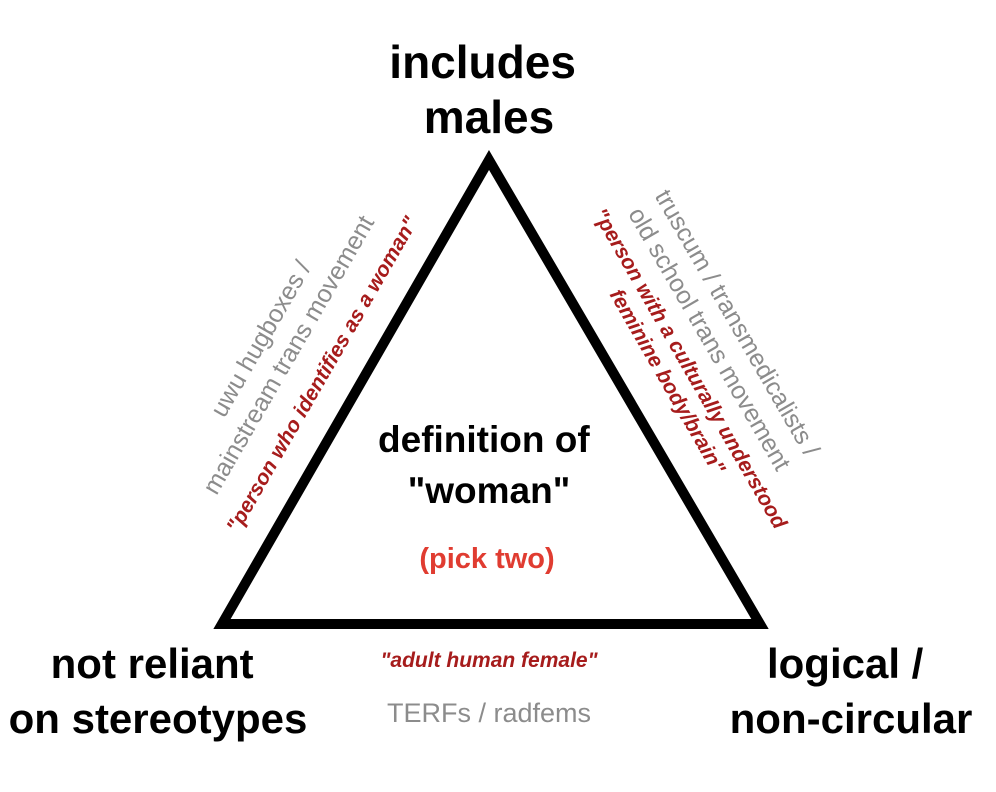 The height and width of the screenshot is (792, 996). Describe the element at coordinates (489, 465) in the screenshot. I see `center-title: definition of "woman"` at that location.